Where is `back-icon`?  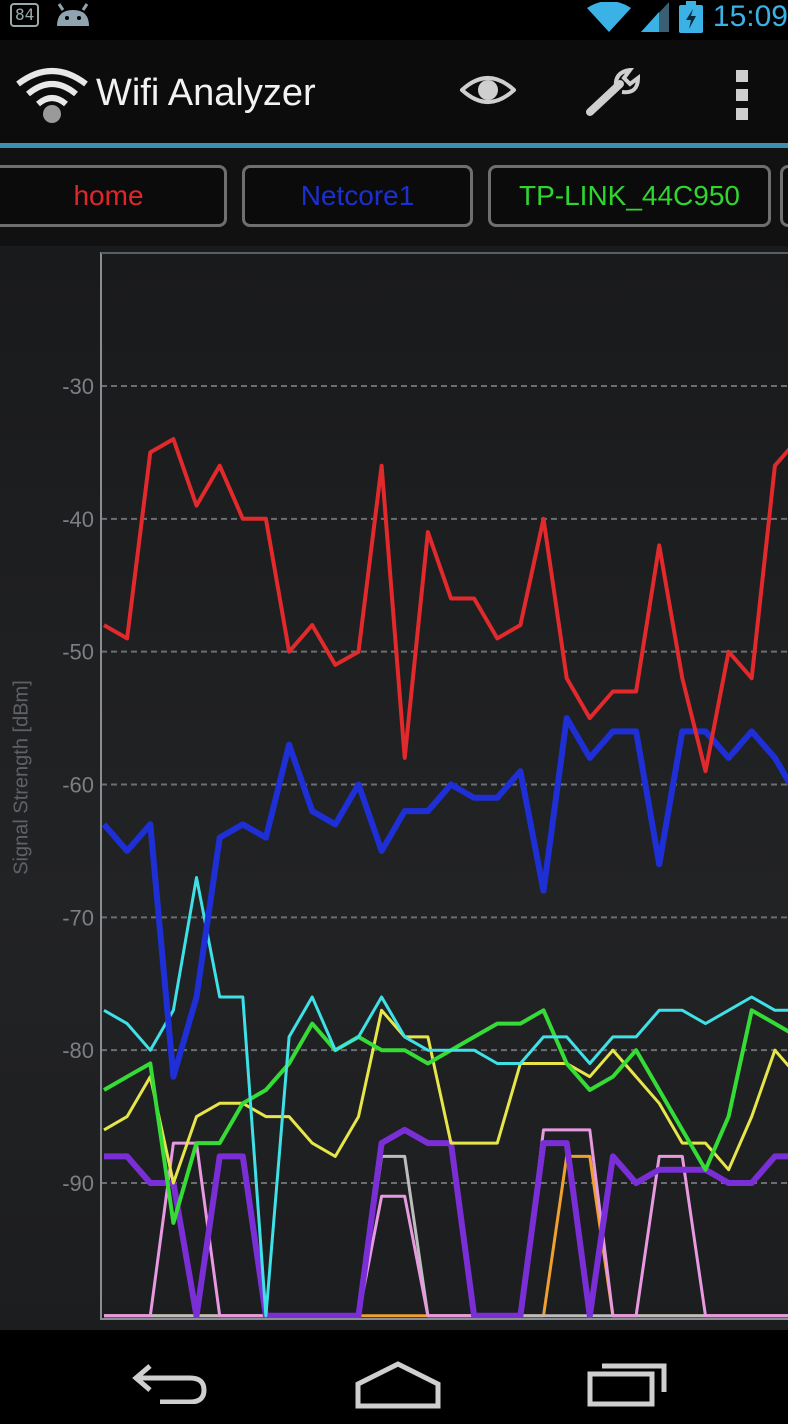 back-icon is located at coordinates (170, 1382).